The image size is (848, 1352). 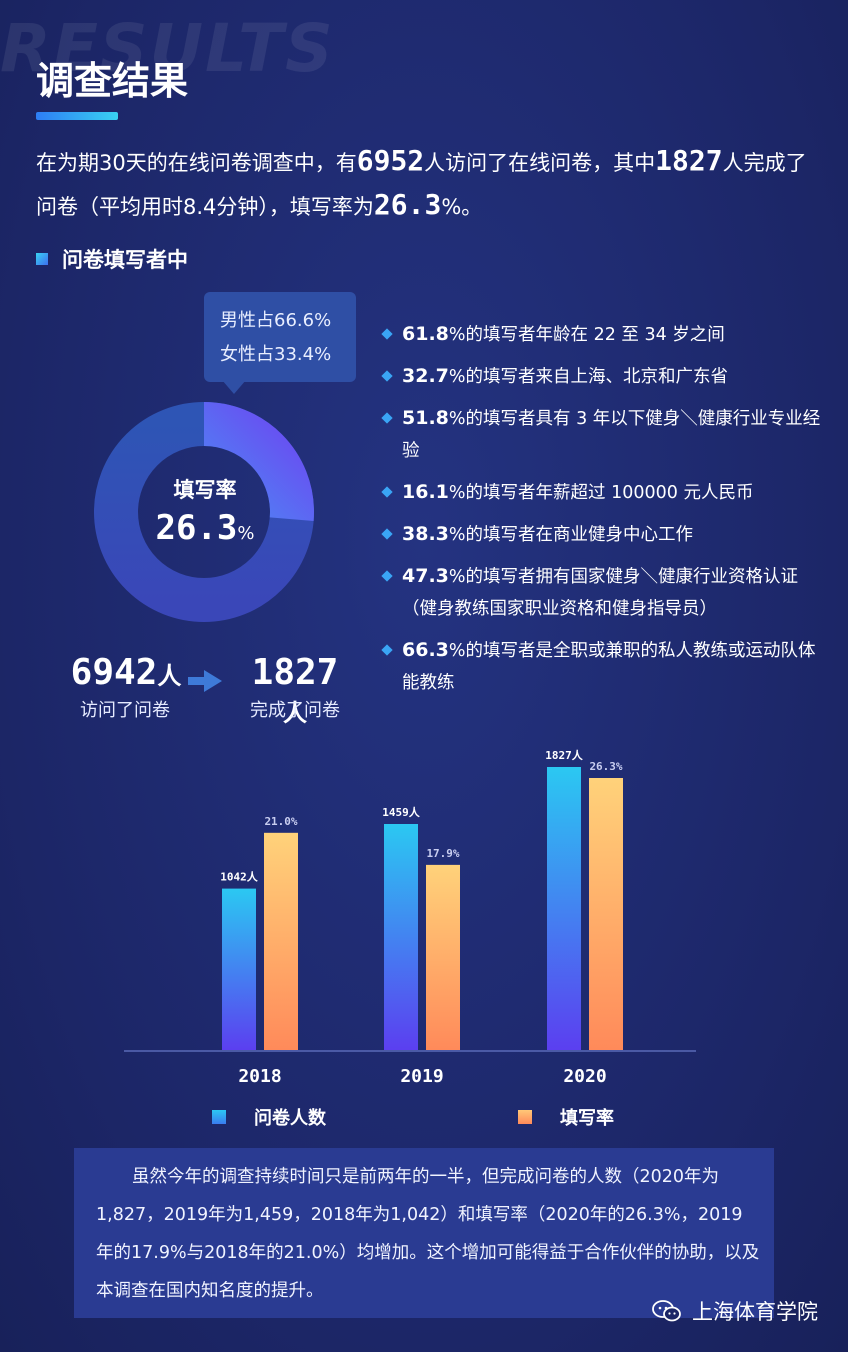 I want to click on donut-arc, so click(x=204, y=512).